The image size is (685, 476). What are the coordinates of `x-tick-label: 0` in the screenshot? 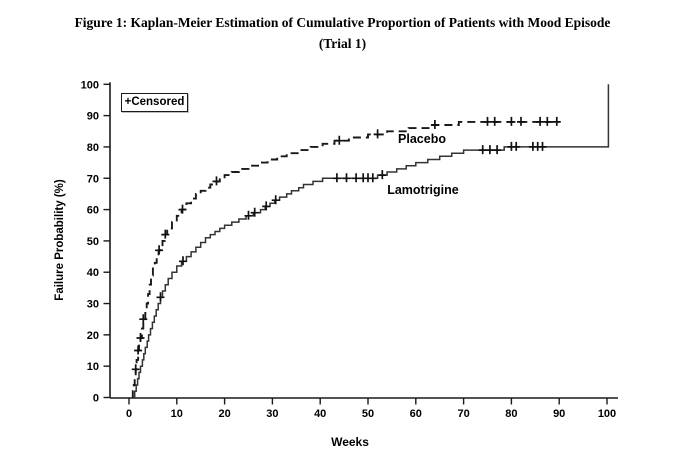 It's located at (129, 414).